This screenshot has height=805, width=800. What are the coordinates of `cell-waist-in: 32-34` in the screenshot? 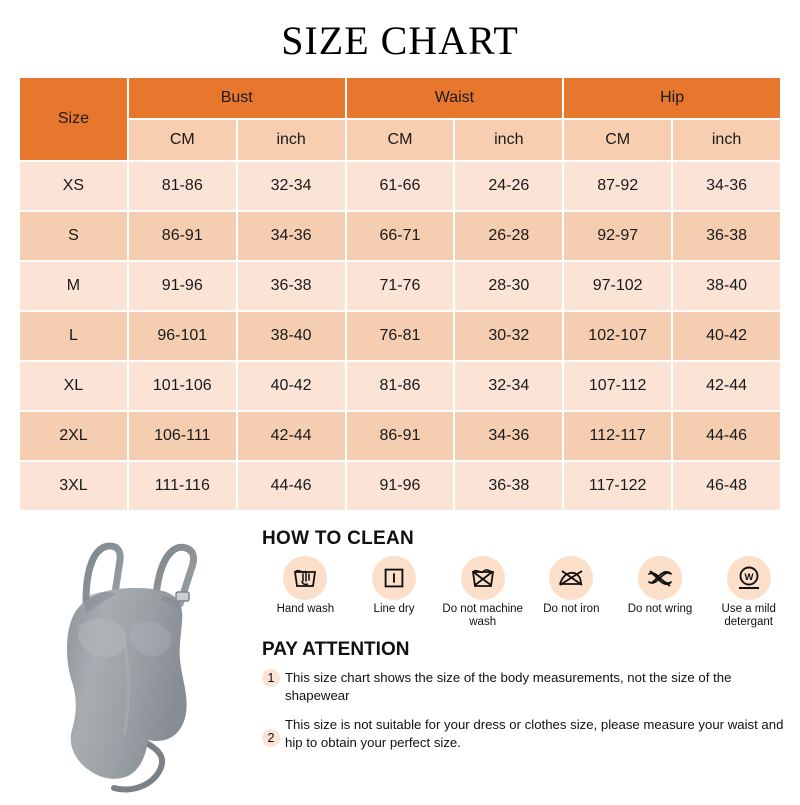 It's located at (509, 386).